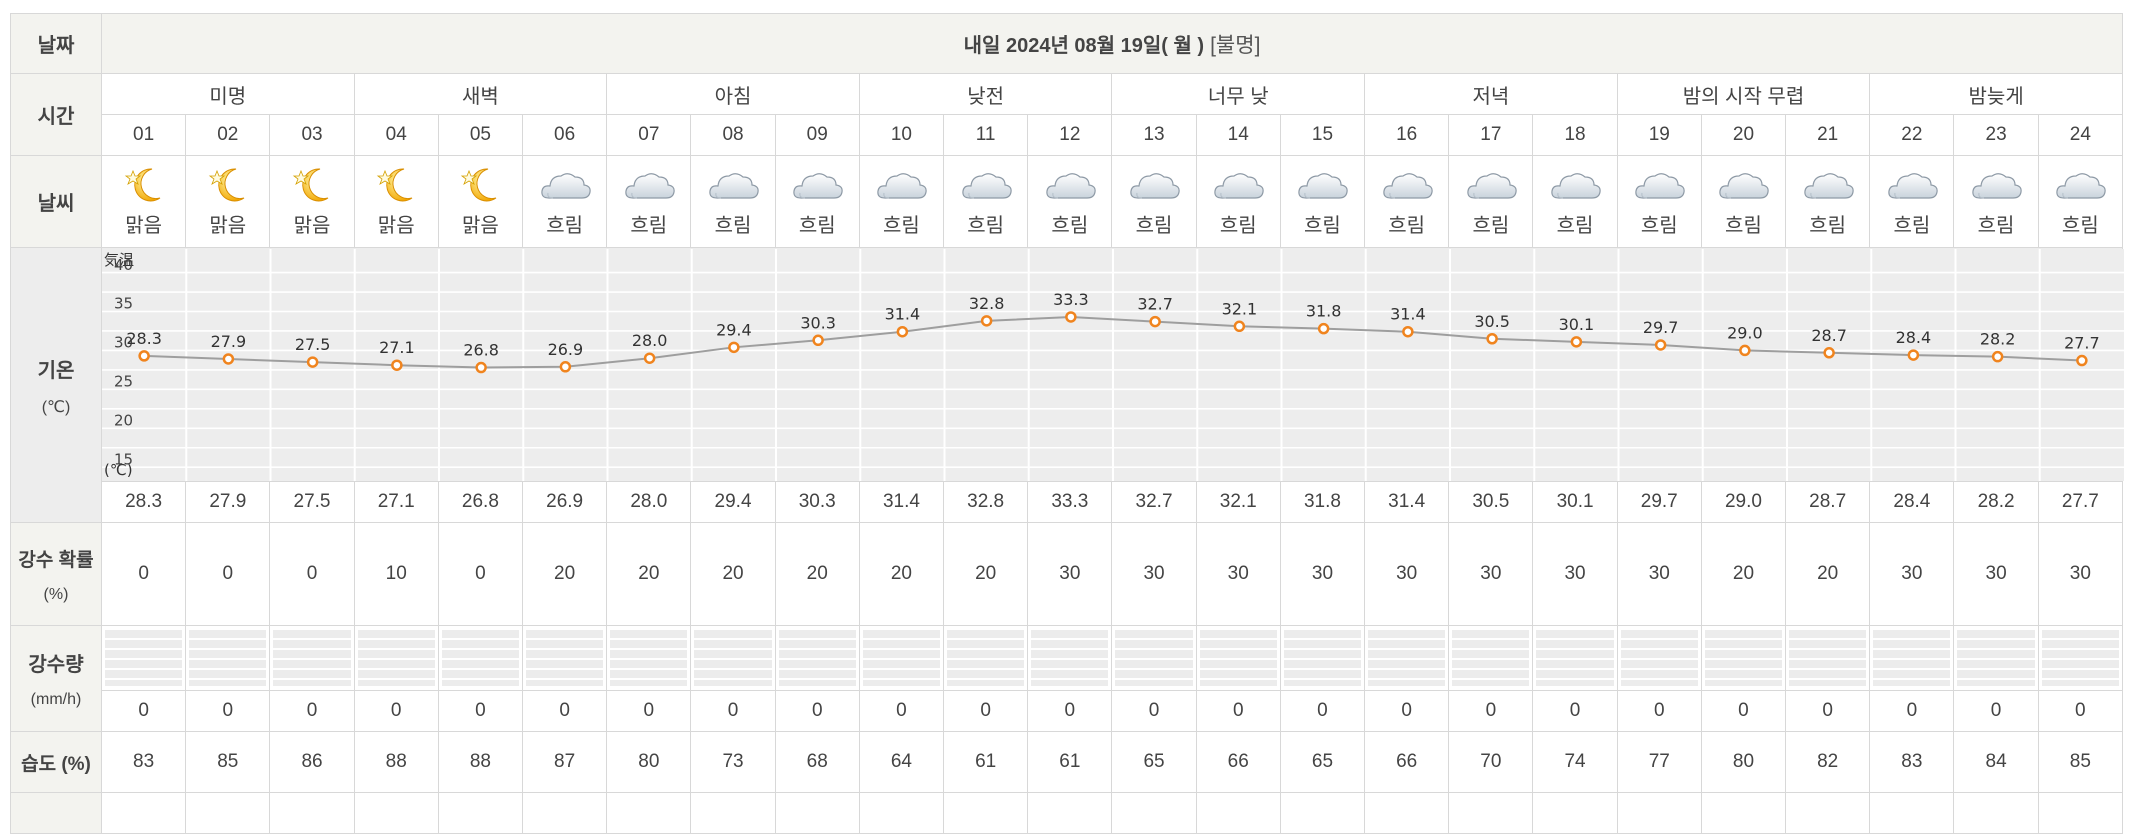 Image resolution: width=2131 pixels, height=834 pixels. What do you see at coordinates (1154, 502) in the screenshot?
I see `temperature-value: 32.7` at bounding box center [1154, 502].